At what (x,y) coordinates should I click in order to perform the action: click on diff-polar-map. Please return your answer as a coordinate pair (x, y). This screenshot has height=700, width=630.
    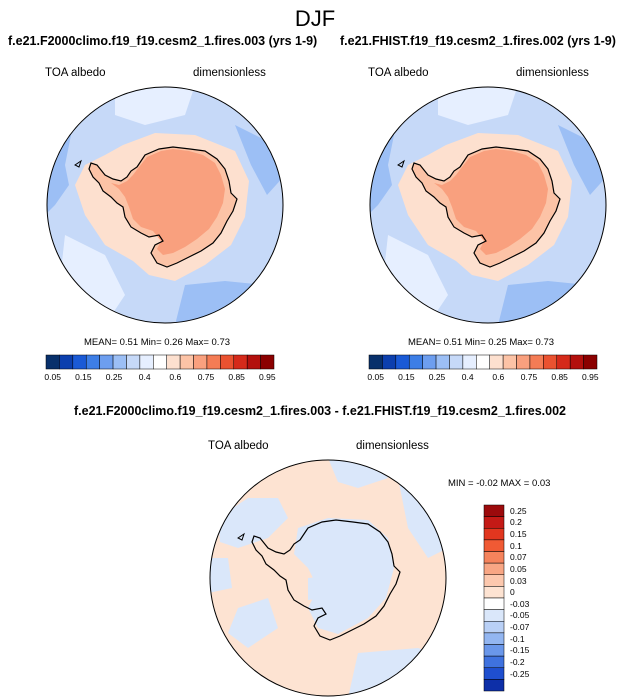
    Looking at the image, I should click on (328, 578).